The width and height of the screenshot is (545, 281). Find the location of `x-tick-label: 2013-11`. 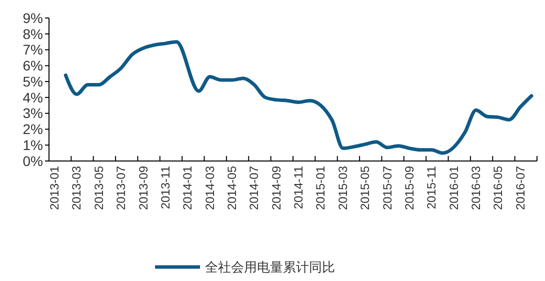

x-tick-label: 2013-11 is located at coordinates (165, 188).